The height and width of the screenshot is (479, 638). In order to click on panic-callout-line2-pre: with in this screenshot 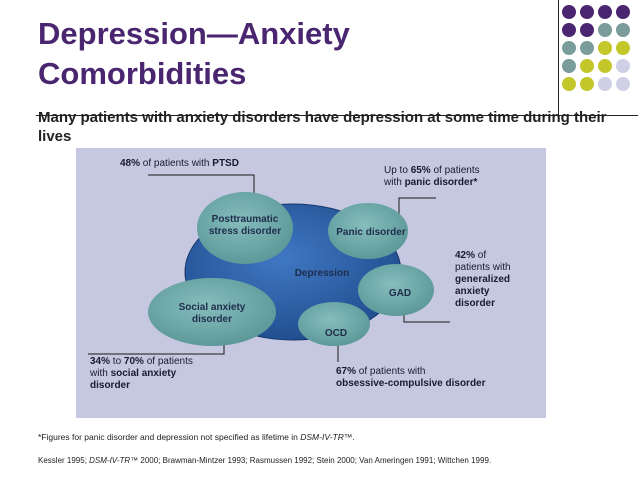, I will do `click(394, 182)`.